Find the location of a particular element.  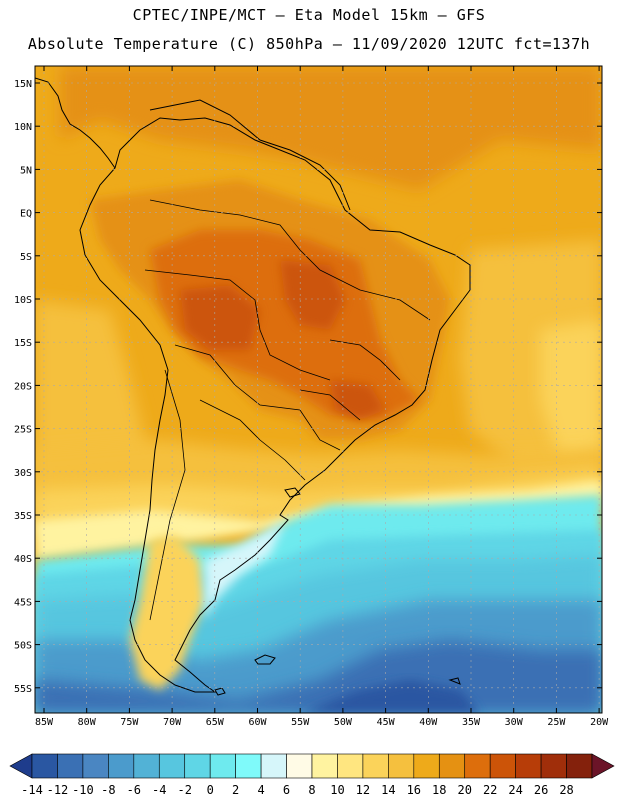

lat-tick-label: 10N is located at coordinates (23, 127).